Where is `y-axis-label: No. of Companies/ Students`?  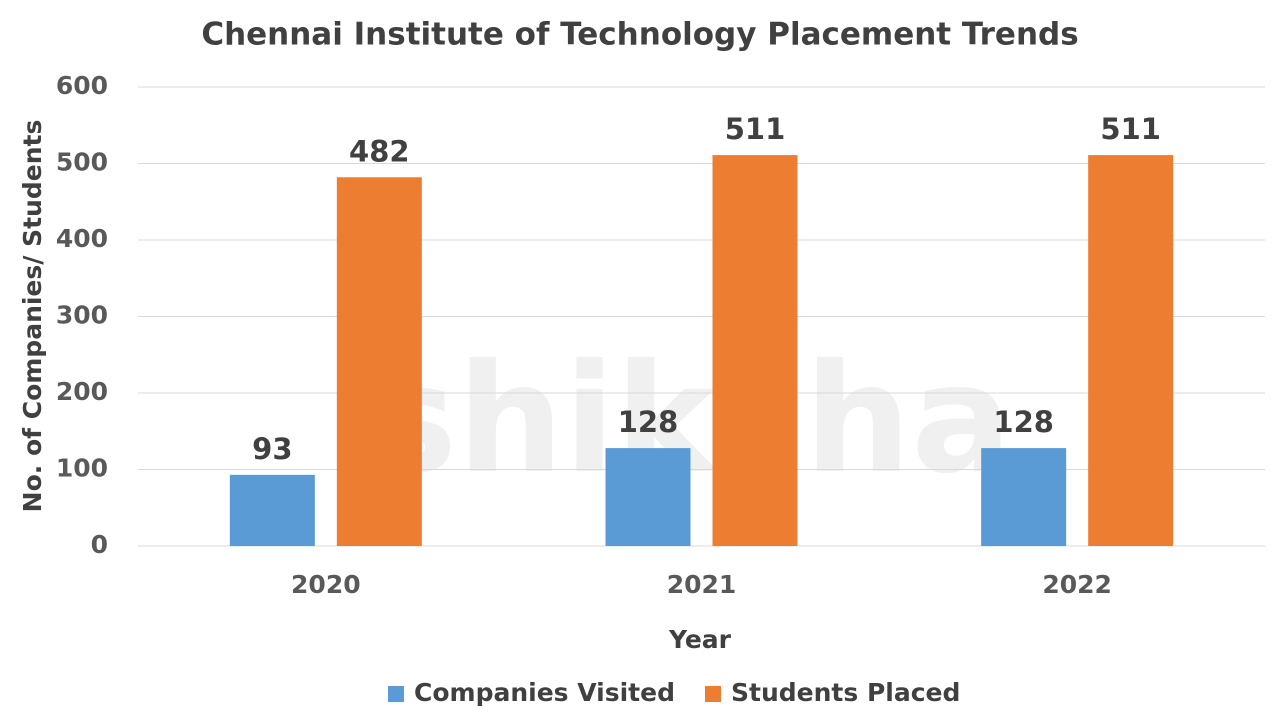
y-axis-label: No. of Companies/ Students is located at coordinates (32, 316).